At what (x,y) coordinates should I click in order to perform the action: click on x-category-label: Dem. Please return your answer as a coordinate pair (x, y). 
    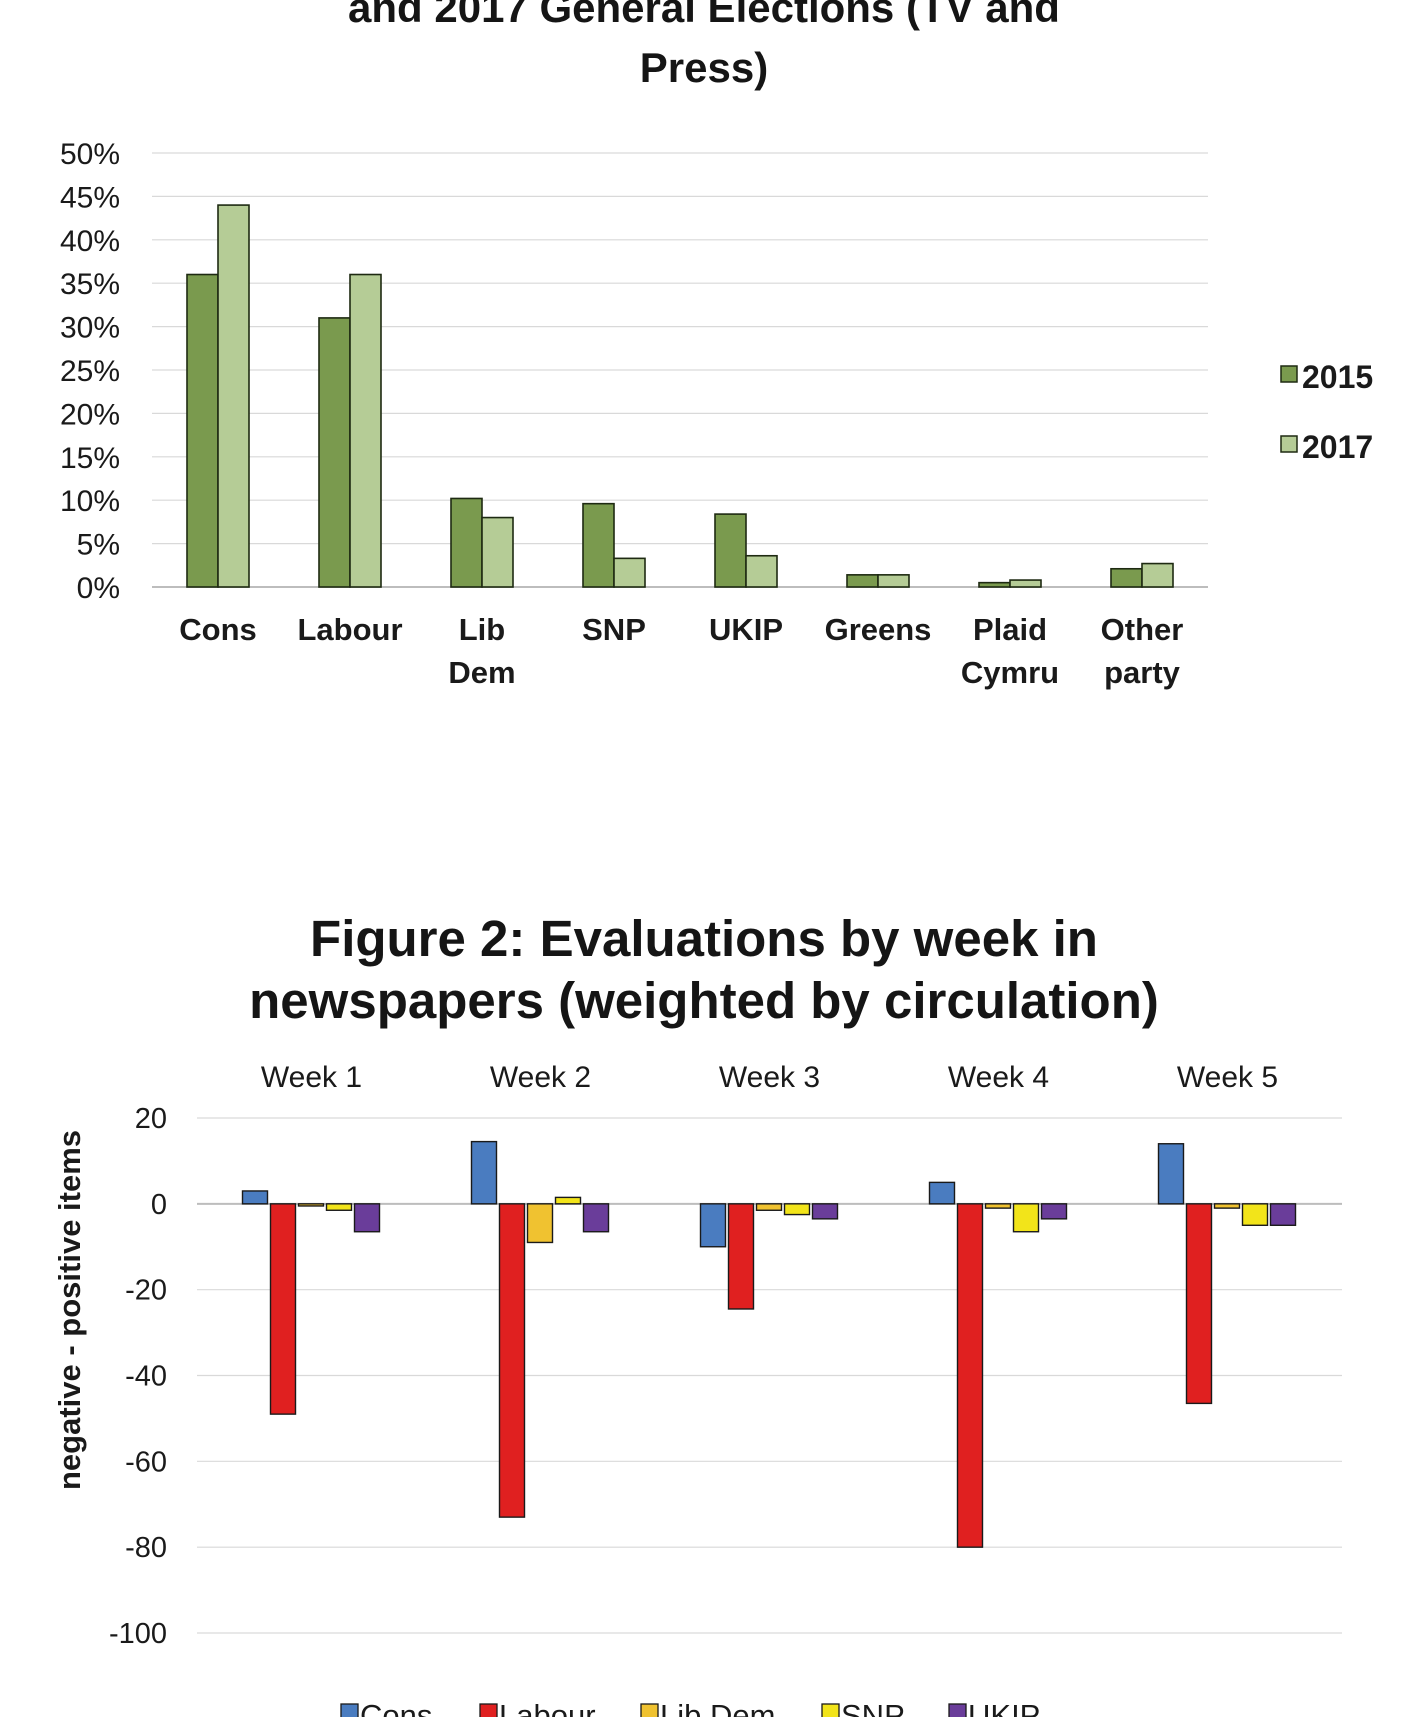
    Looking at the image, I should click on (481, 672).